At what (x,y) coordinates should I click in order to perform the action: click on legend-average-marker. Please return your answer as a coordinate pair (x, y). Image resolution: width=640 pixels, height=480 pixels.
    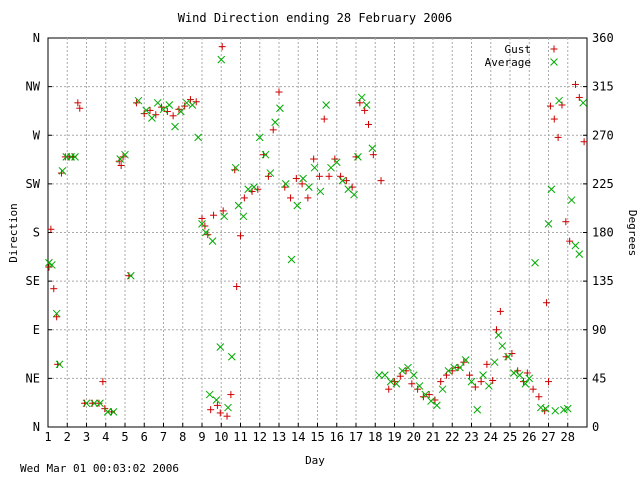
    Looking at the image, I should click on (554, 62).